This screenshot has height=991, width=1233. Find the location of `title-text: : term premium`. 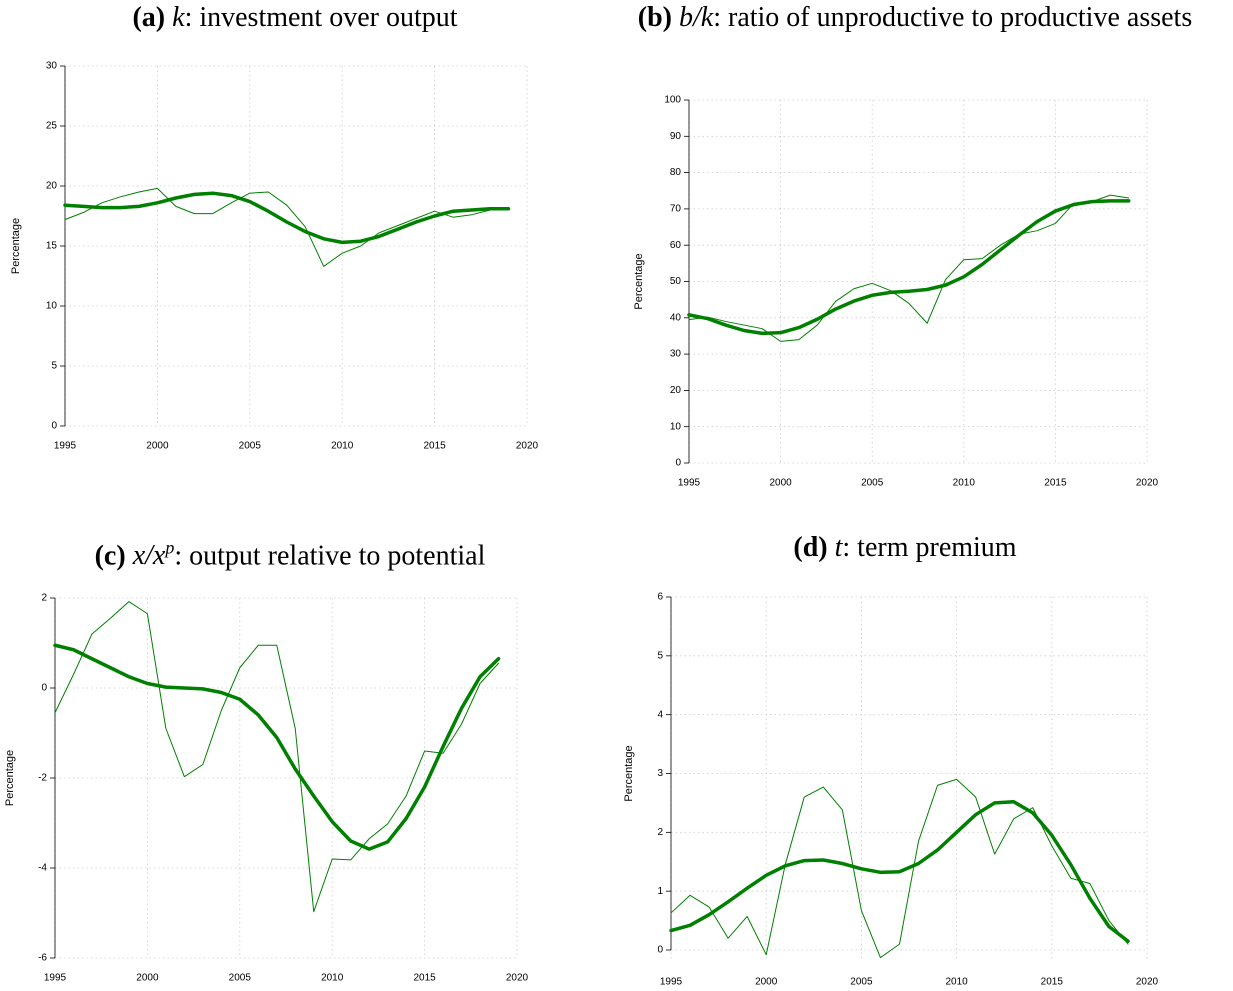

title-text: : term premium is located at coordinates (929, 547).